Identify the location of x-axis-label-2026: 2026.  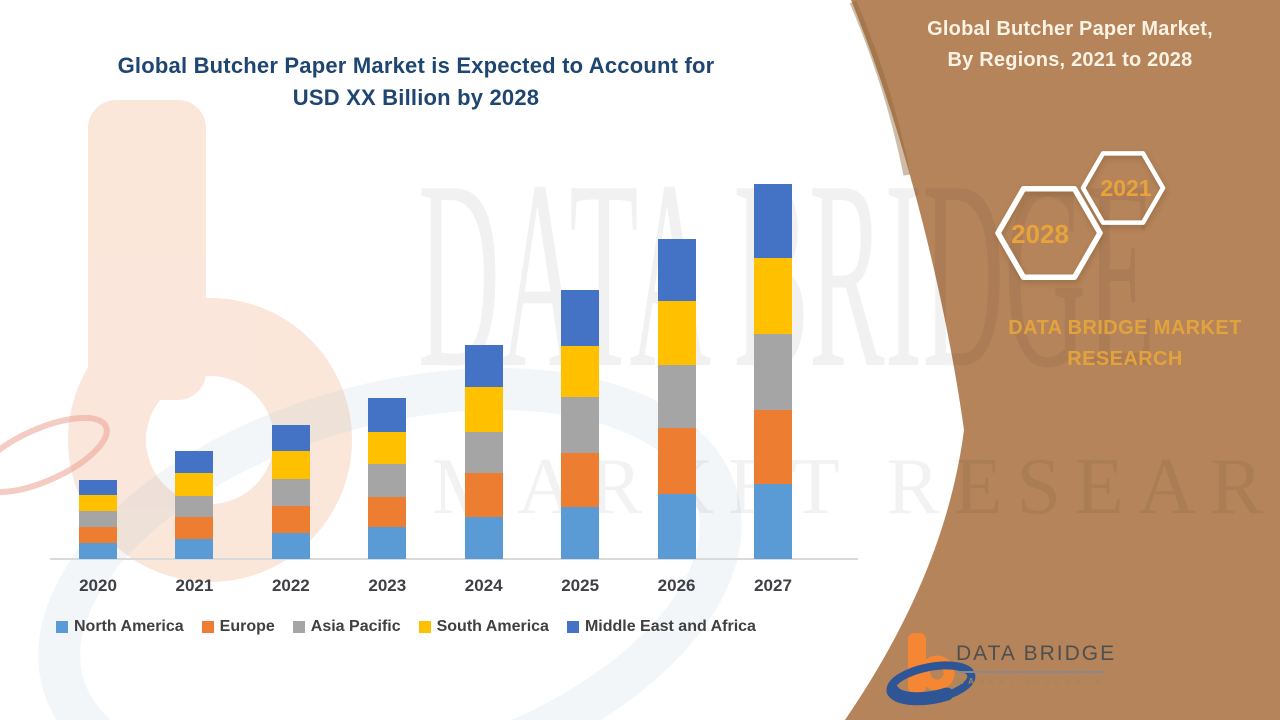
(676, 585).